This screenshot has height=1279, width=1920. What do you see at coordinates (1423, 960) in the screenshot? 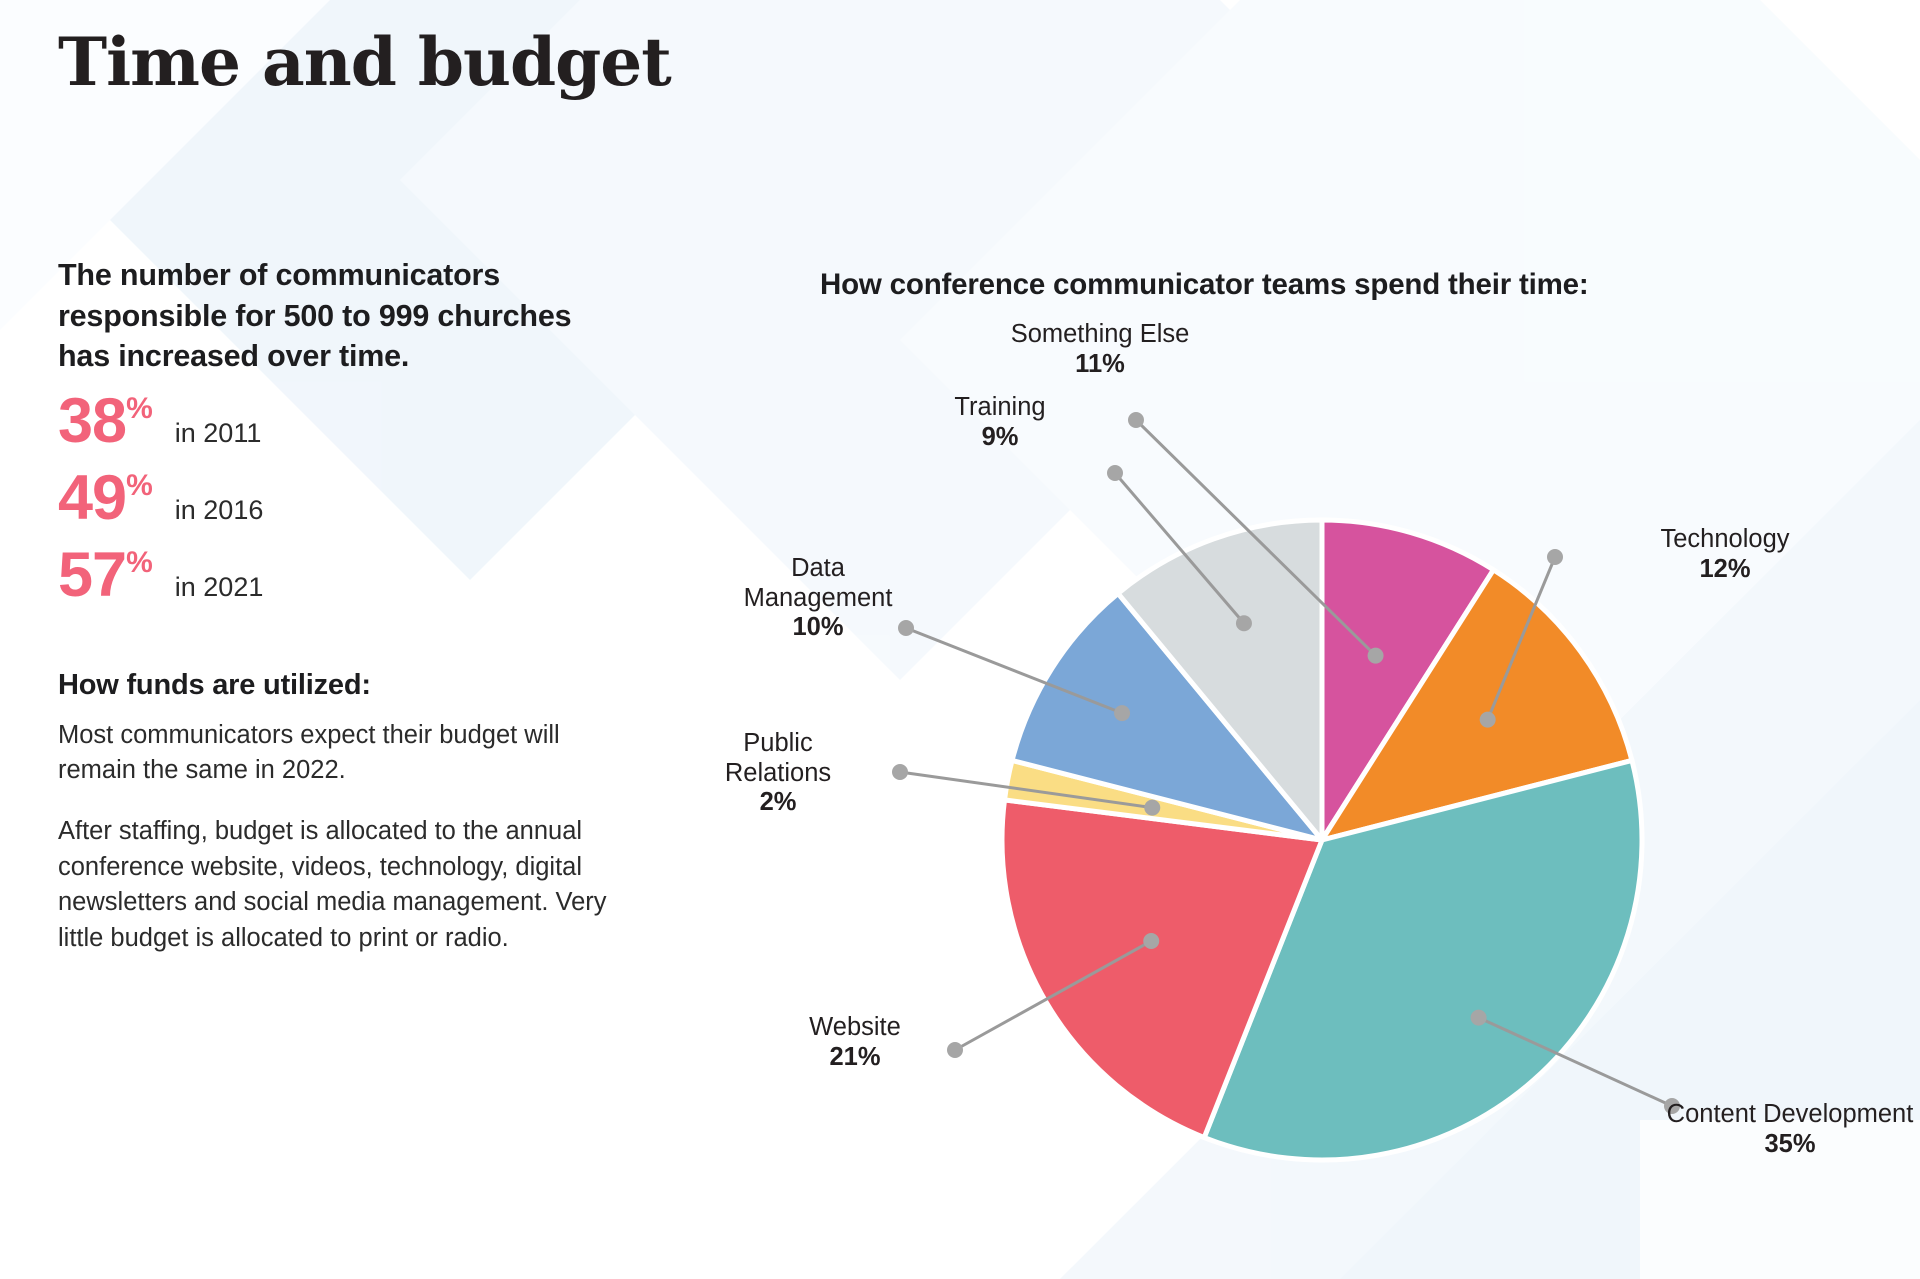
I see `pie-slice-content-development` at bounding box center [1423, 960].